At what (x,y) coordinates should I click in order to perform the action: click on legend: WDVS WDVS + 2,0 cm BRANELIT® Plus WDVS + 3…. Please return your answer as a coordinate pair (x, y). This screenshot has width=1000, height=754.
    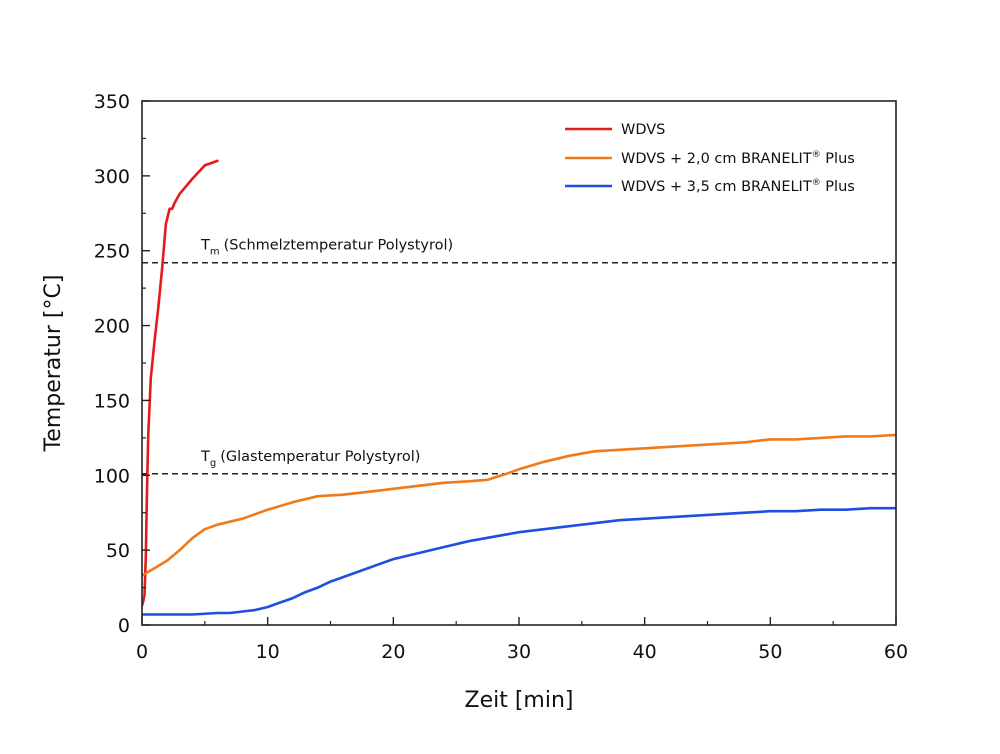
    Looking at the image, I should click on (710, 158).